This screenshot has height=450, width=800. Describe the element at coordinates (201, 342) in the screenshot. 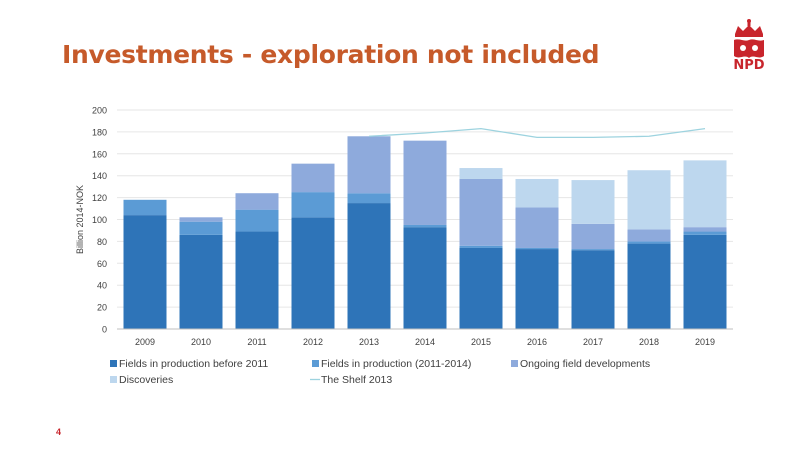

I see `x-tick-label: 2010` at that location.